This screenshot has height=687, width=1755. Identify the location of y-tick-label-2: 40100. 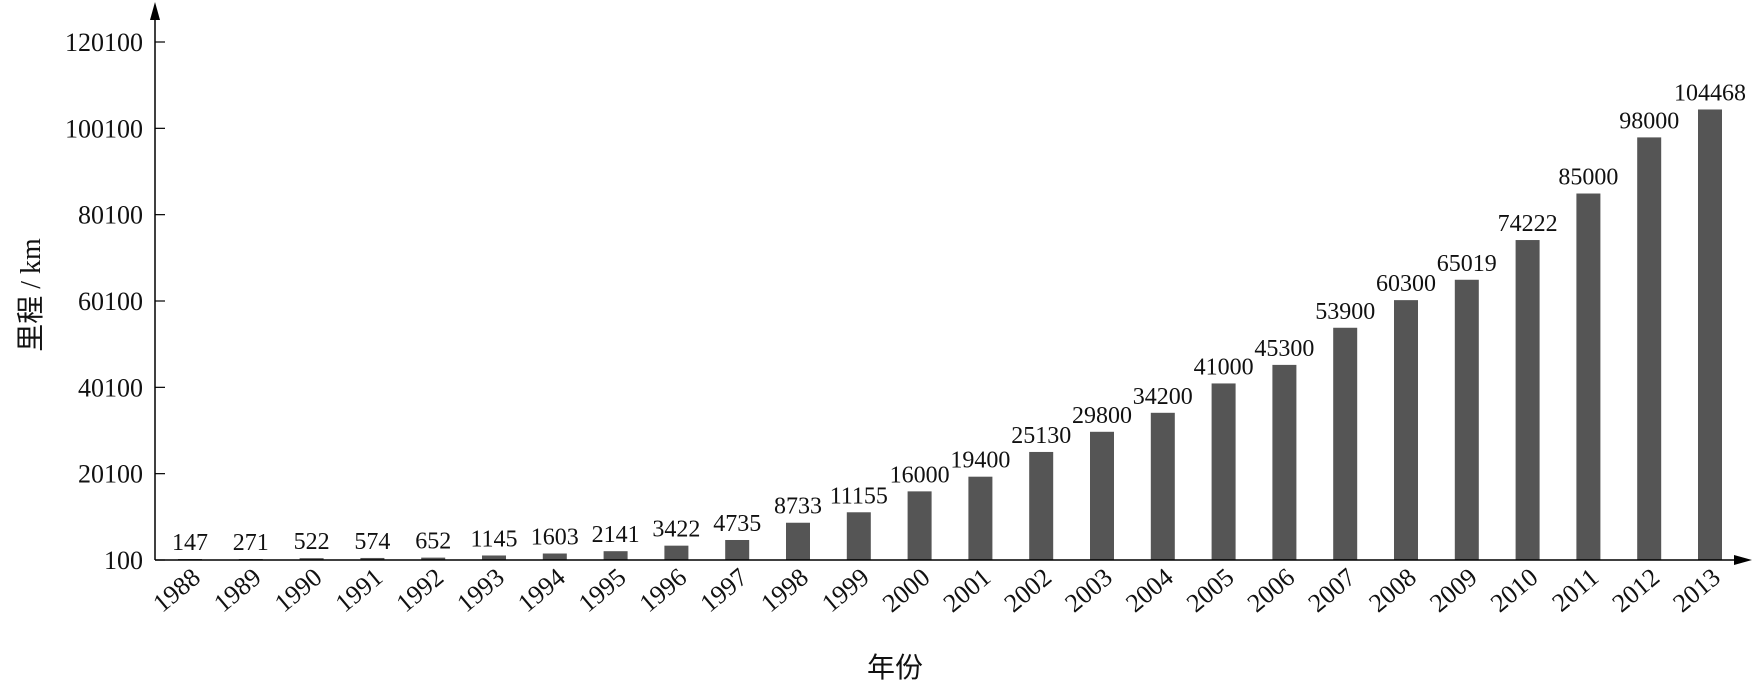
(110, 387).